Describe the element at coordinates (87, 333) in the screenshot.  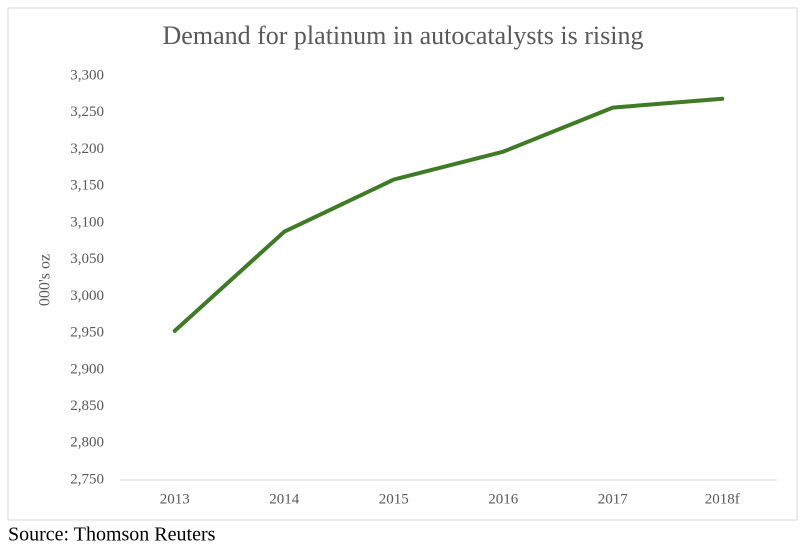
I see `y-tick-label: 2,950` at that location.